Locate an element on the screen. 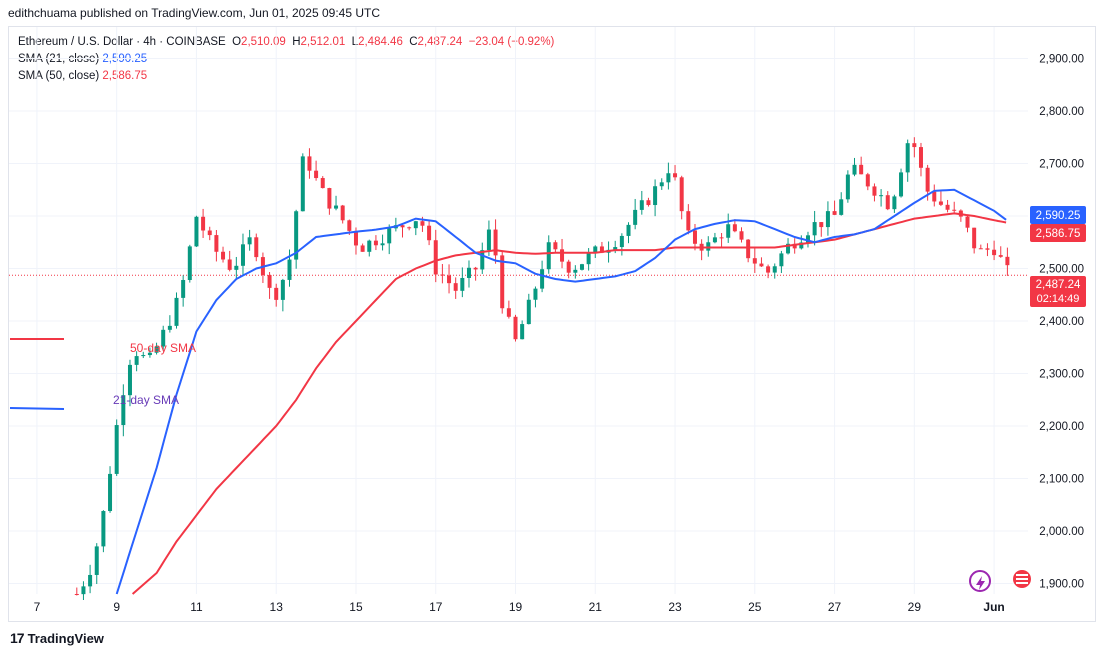  x-tick-label: 23 is located at coordinates (675, 607).